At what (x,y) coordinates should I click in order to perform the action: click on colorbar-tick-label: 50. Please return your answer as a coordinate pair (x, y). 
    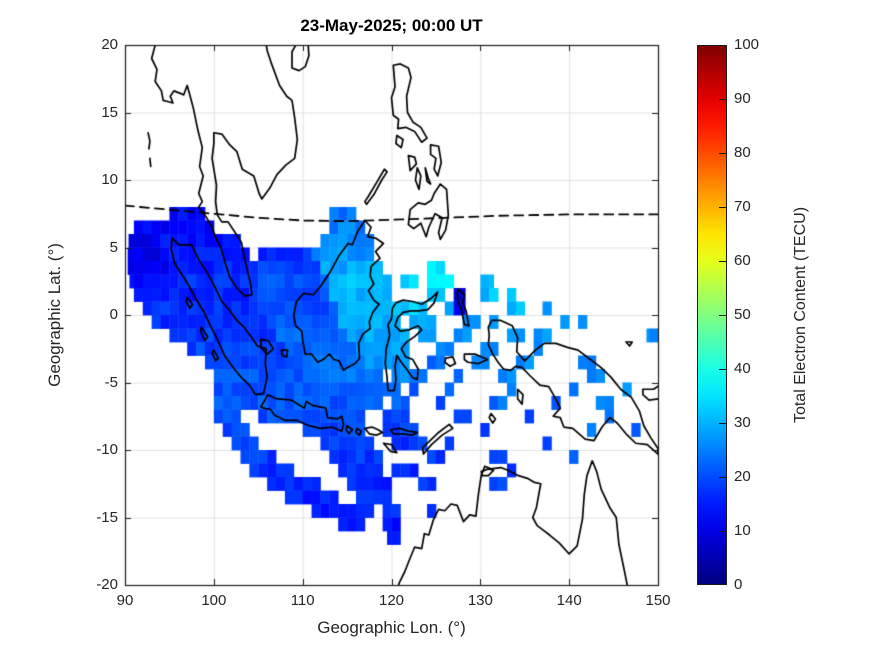
    Looking at the image, I should click on (742, 314).